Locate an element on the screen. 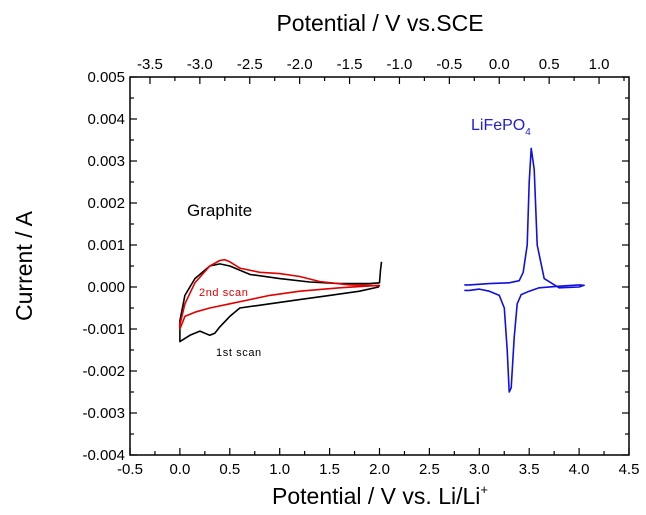 This screenshot has width=646, height=515. y-tick-label: -0.003 is located at coordinates (103, 413).